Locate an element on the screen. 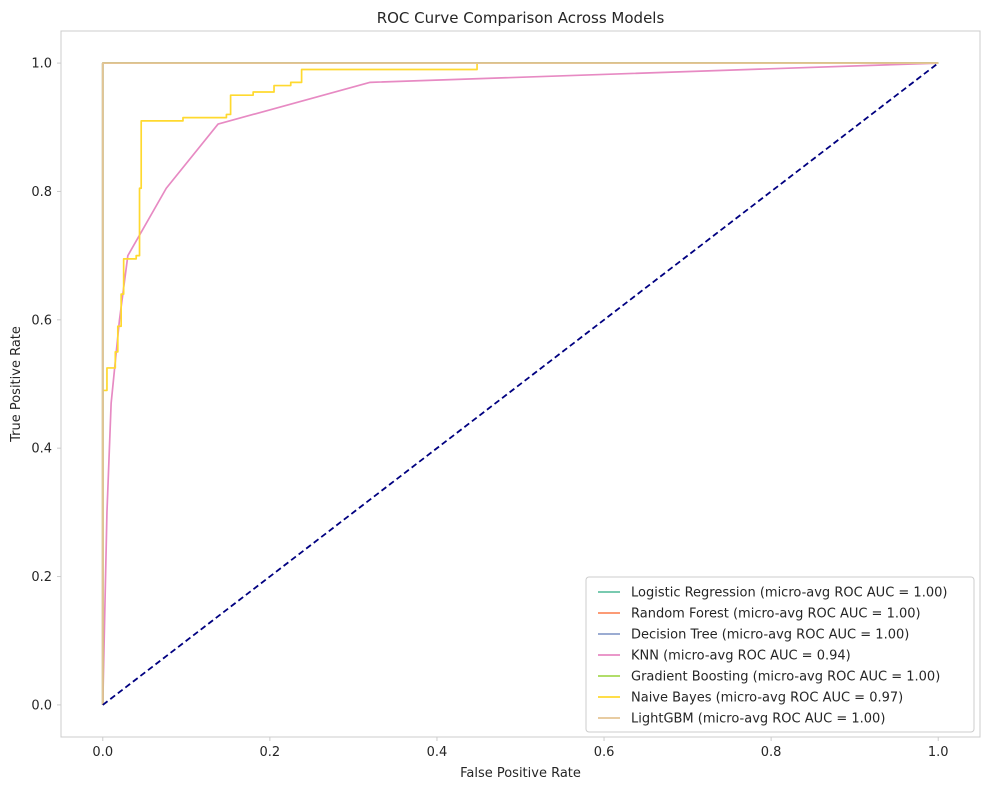 The image size is (989, 795). x-tick-label: 0.4 is located at coordinates (437, 752).